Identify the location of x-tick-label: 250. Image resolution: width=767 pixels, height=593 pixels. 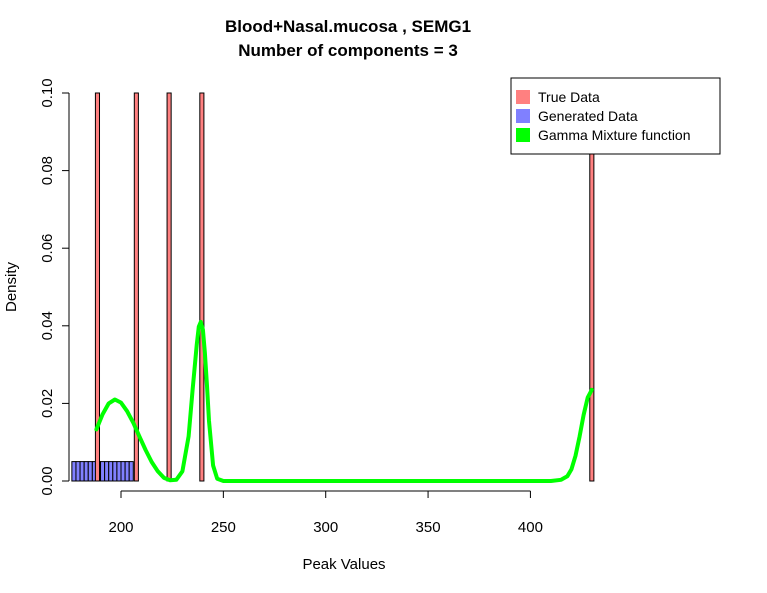
(223, 527).